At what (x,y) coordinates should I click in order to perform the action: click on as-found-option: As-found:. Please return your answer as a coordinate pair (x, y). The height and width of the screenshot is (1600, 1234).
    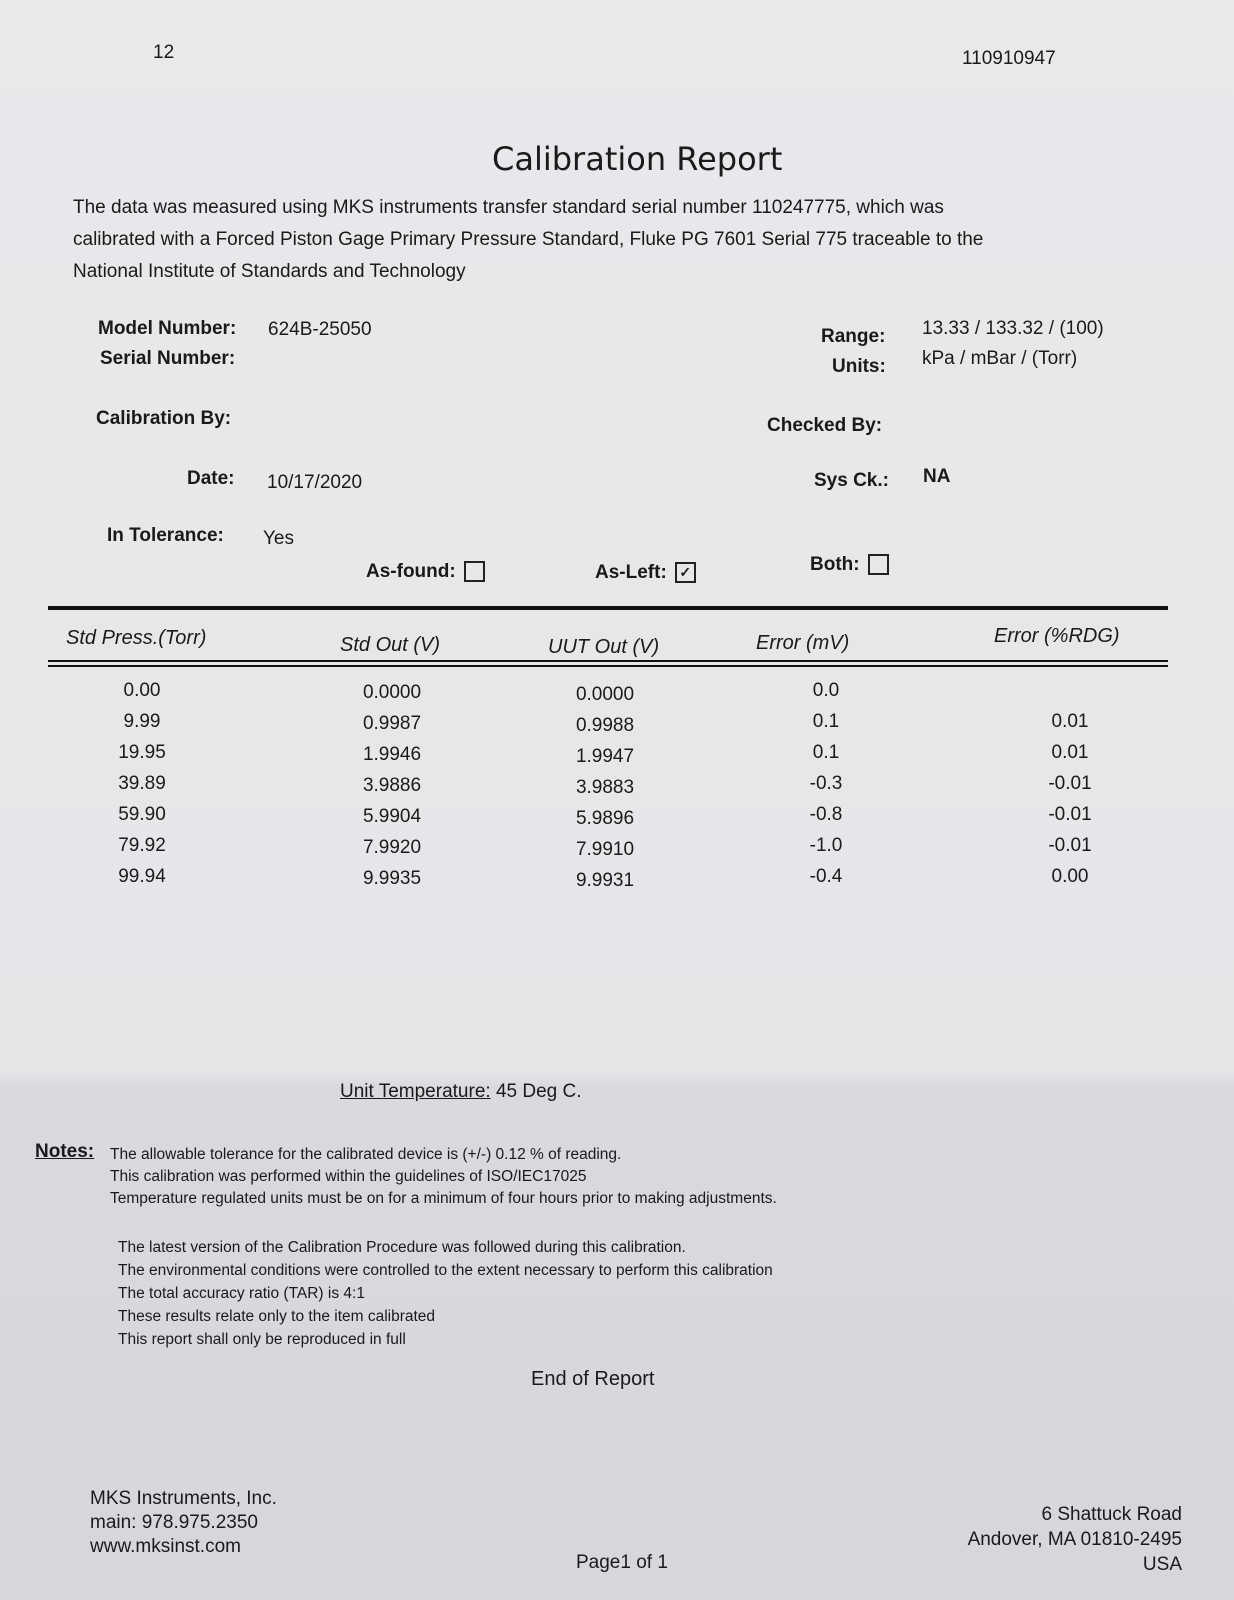
    Looking at the image, I should click on (425, 572).